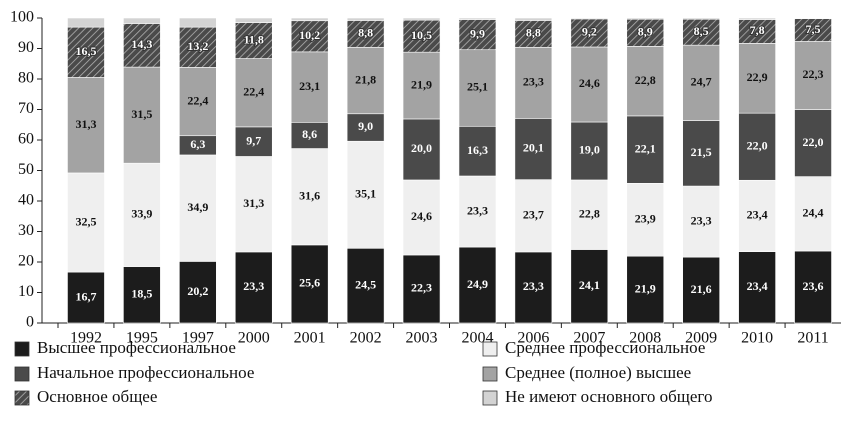  I want to click on value-label: 23,7, so click(533, 215).